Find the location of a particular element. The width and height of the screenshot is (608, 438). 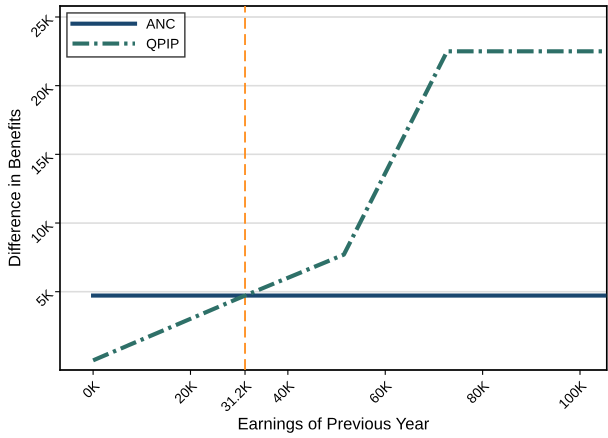

x-axis-title: Earnings of Previous Year is located at coordinates (334, 425).